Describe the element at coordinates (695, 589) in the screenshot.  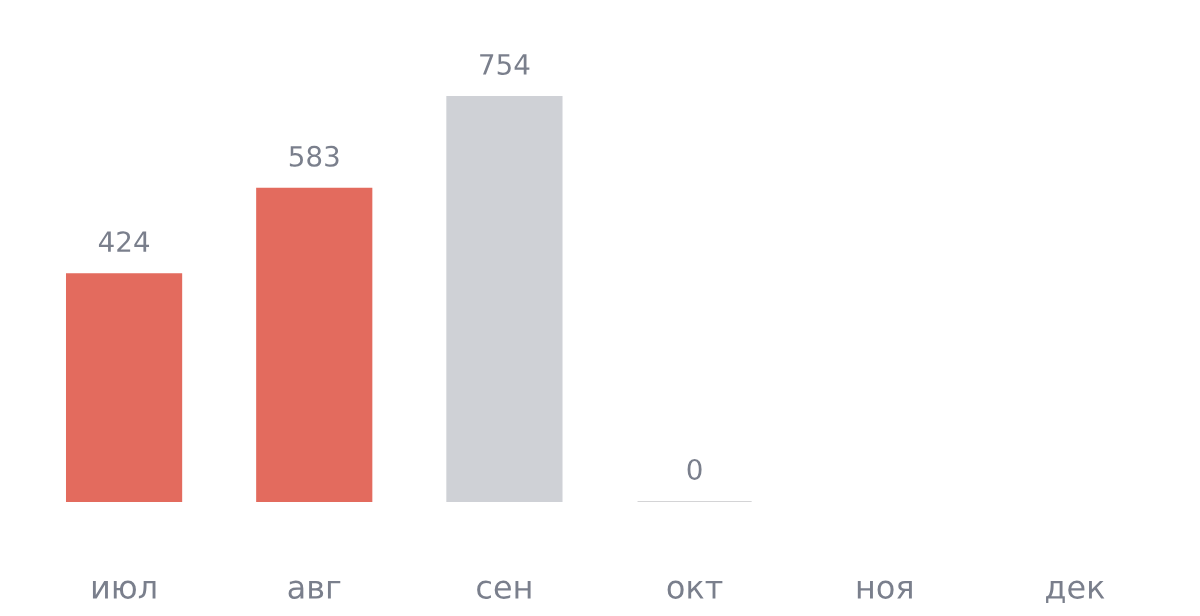
I see `x-tick-label: окт` at that location.